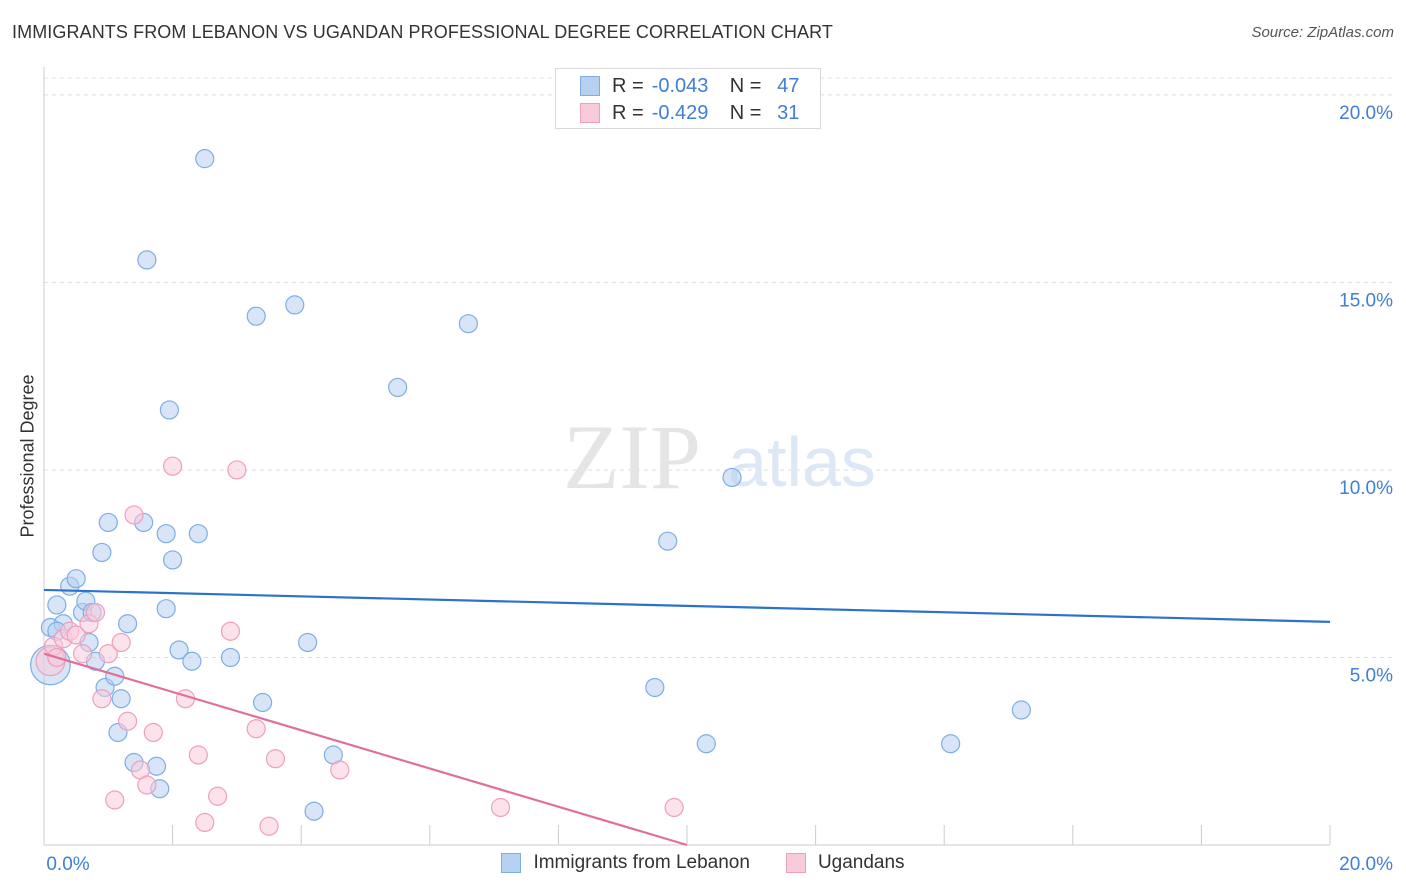  Describe the element at coordinates (641, 862) in the screenshot. I see `legend-label-lebanon: Immigrants from Lebanon` at that location.